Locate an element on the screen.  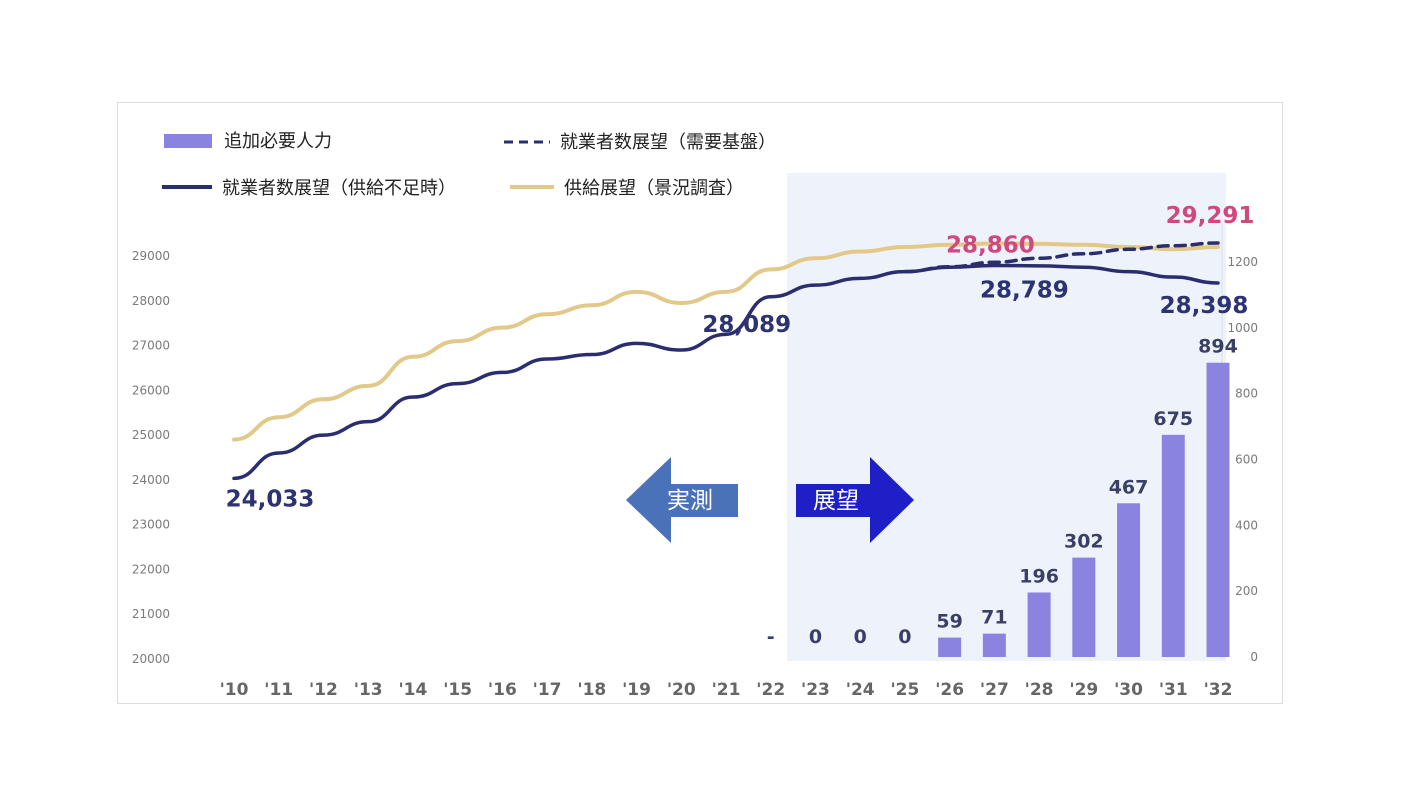
x-tick-label: '16 is located at coordinates (502, 690).